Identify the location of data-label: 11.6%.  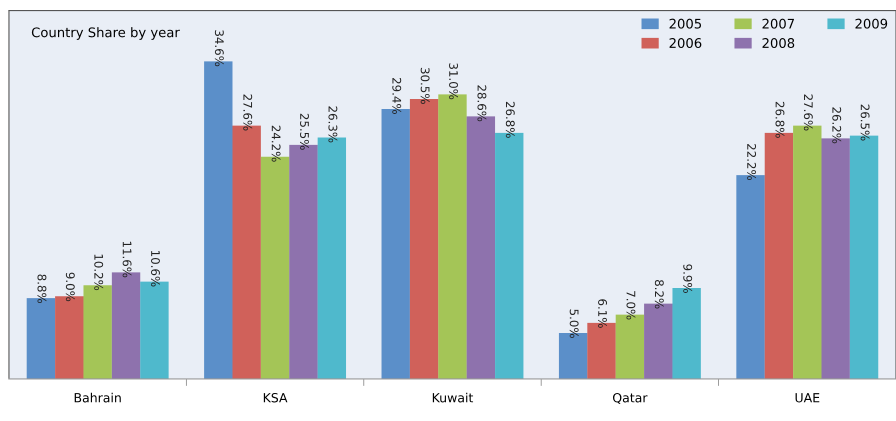
(127, 260).